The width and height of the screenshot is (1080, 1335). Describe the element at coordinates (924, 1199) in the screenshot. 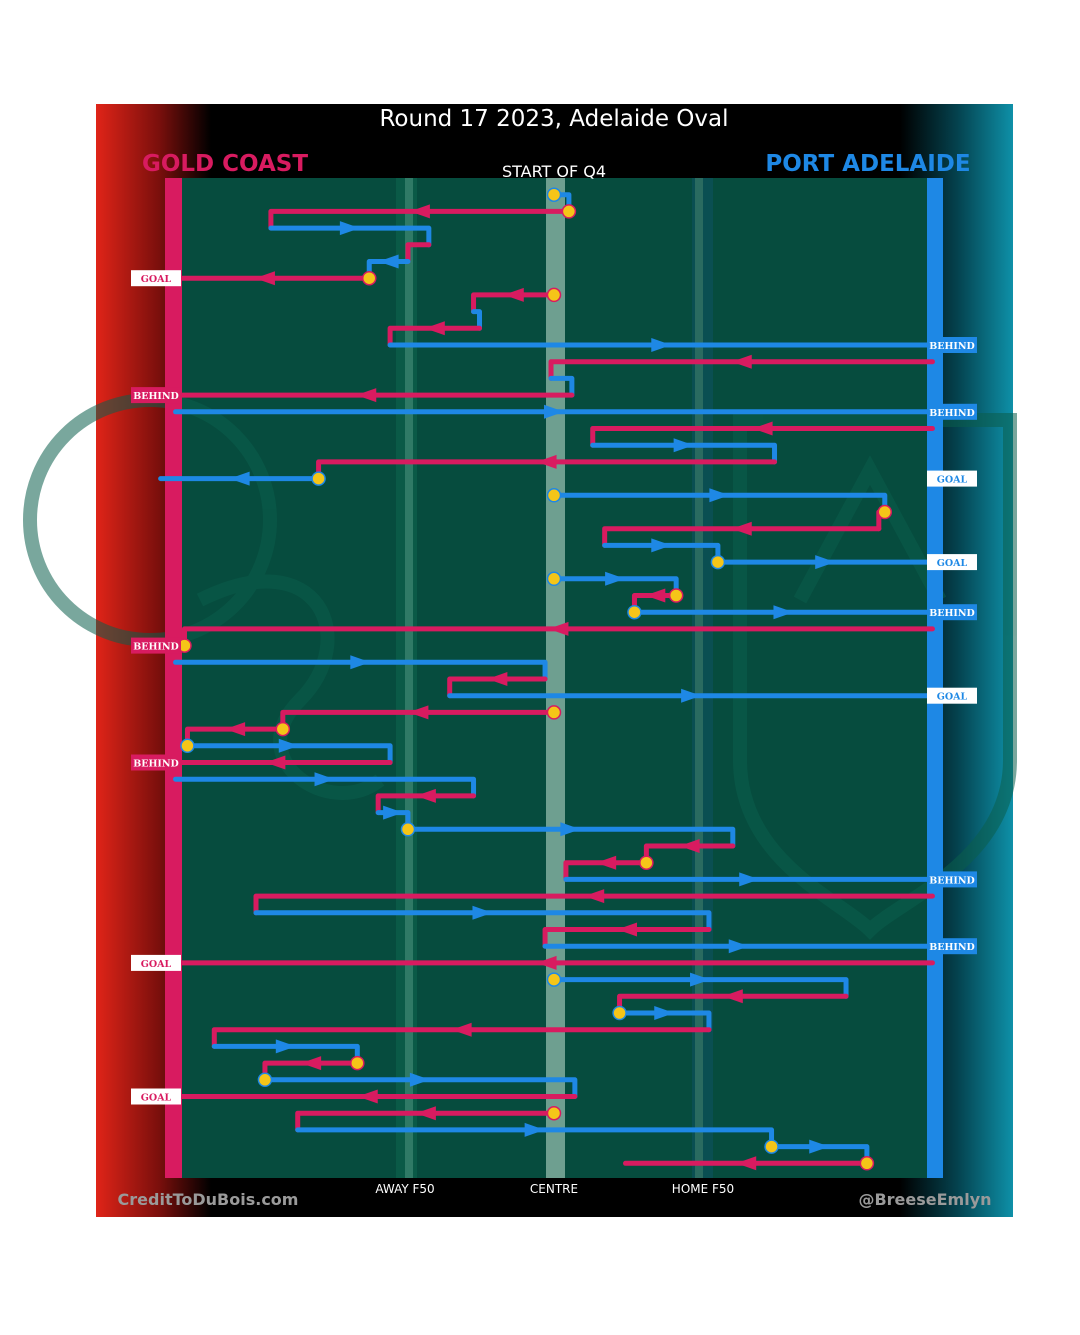

I see `credit-right: @BreeseEmlyn` at that location.